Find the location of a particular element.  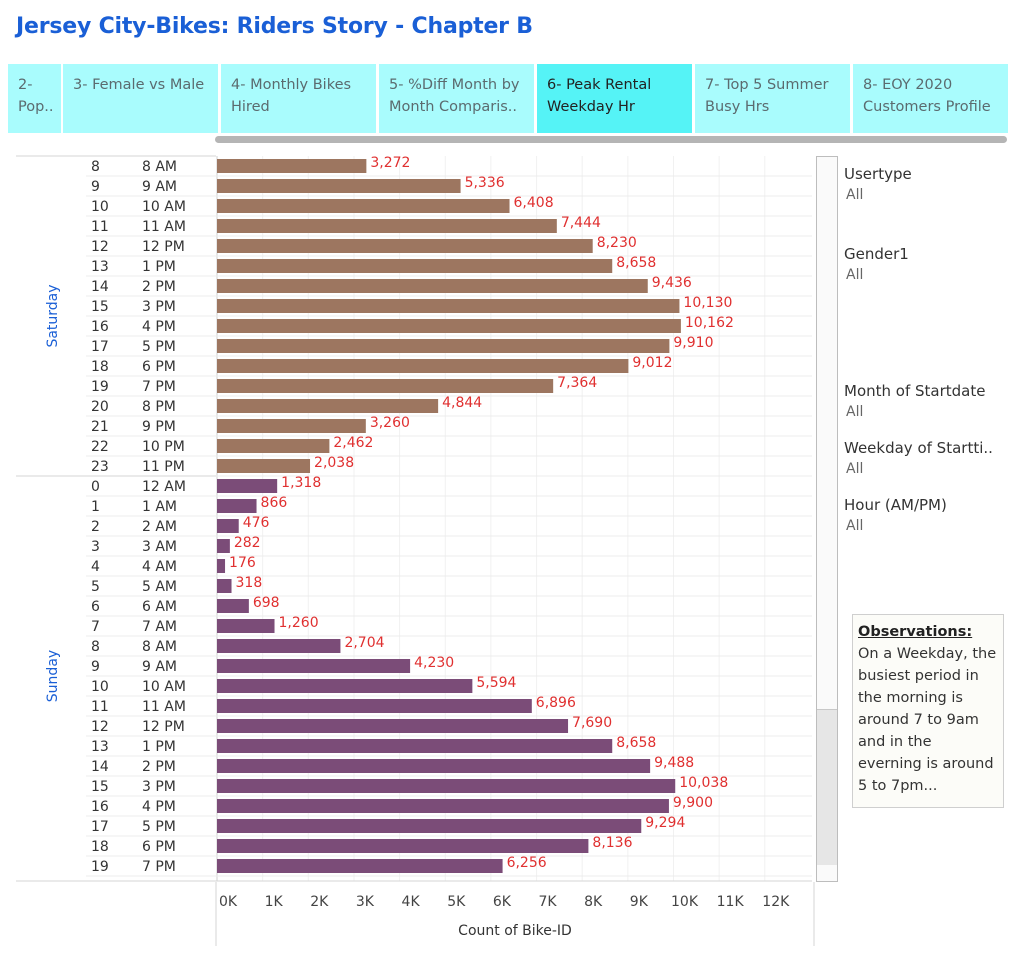

hour-number-label: 15 is located at coordinates (100, 307).